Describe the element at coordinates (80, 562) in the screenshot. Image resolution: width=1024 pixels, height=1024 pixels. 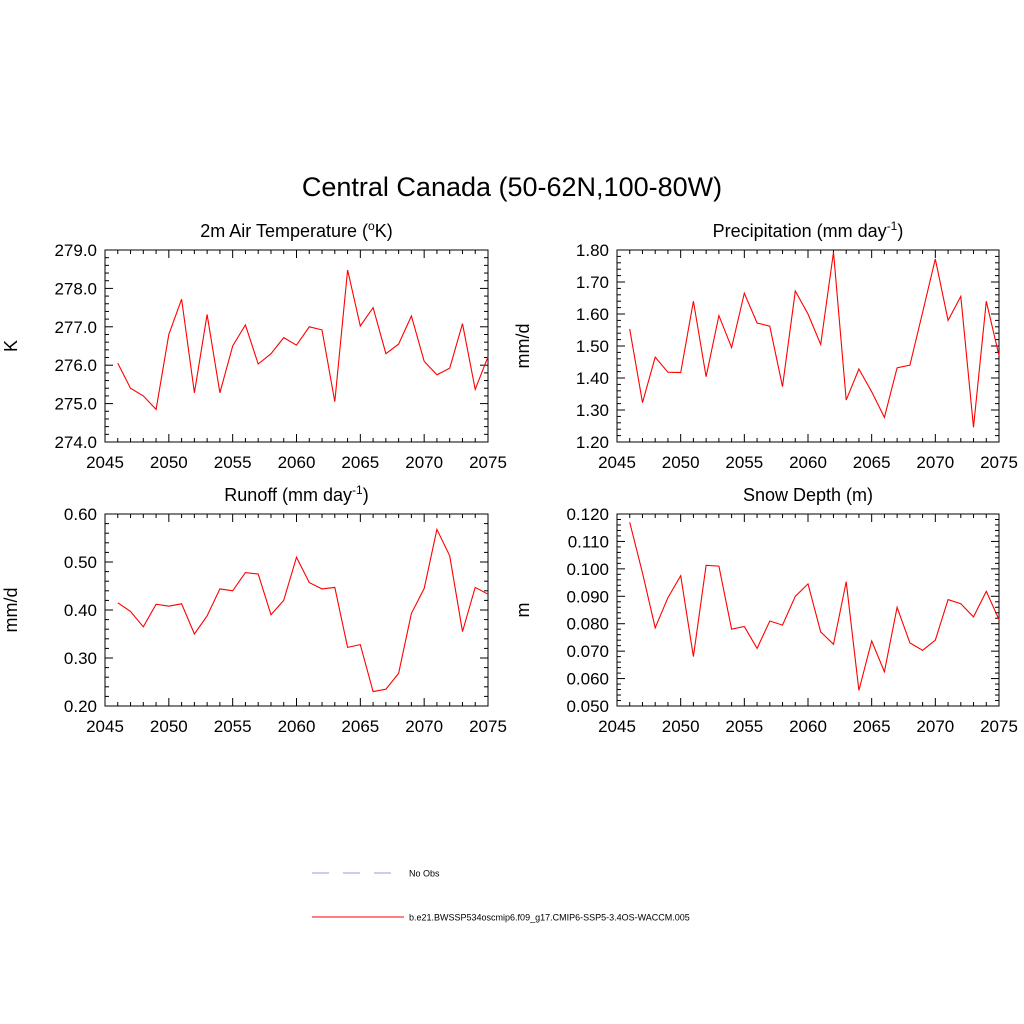
I see `y-tick-label: 0.50` at that location.